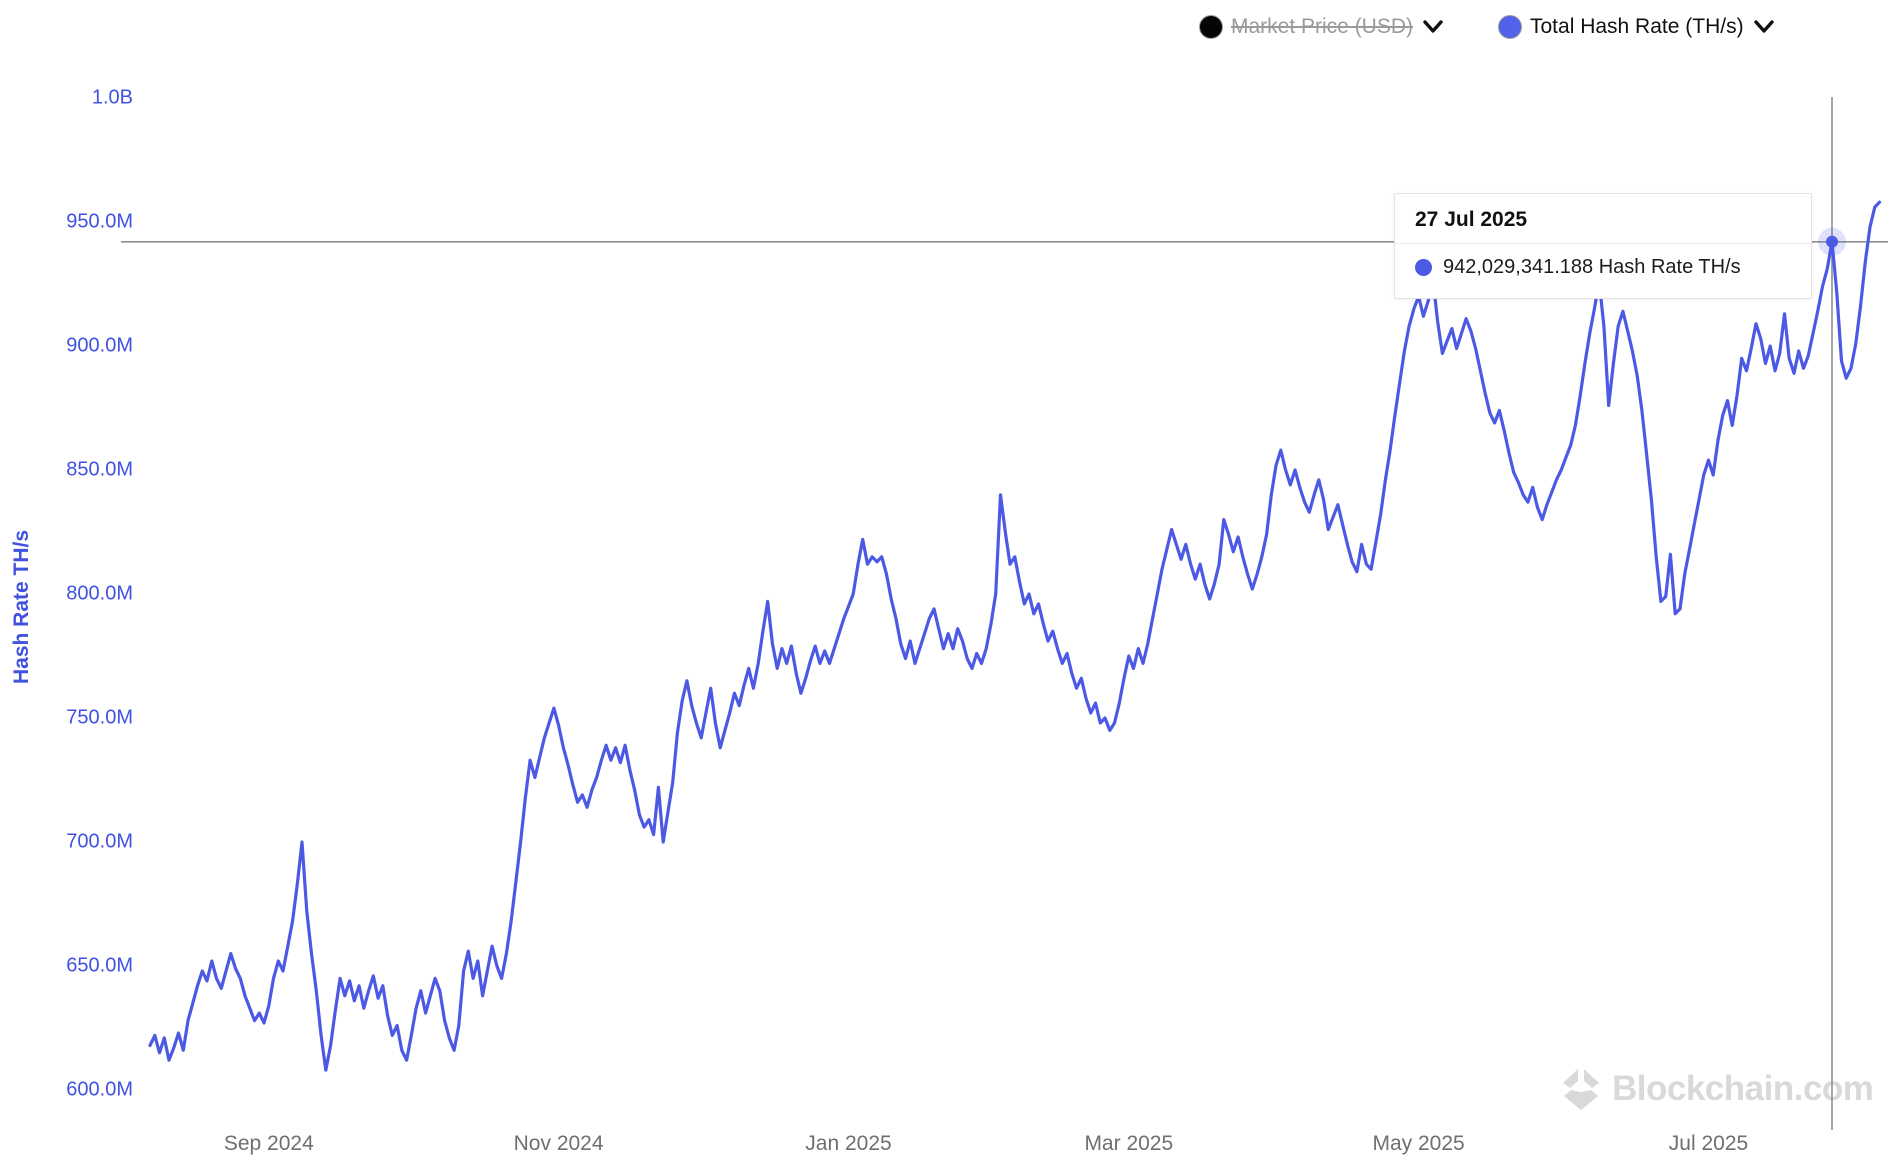  Describe the element at coordinates (1603, 219) in the screenshot. I see `tooltip-date: 27 Jul 2025` at that location.